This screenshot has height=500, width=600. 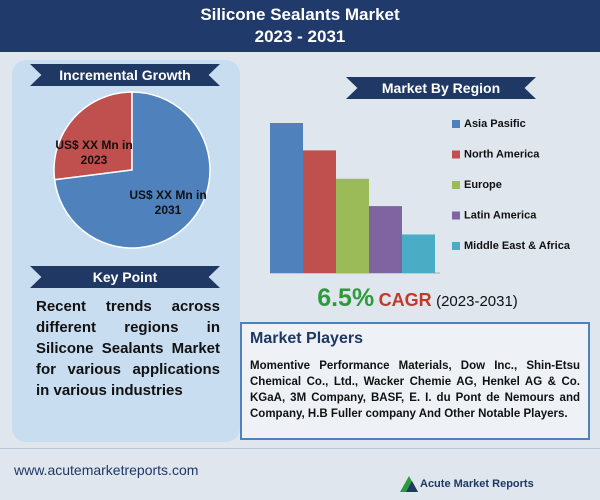 I want to click on legend-label: Europe, so click(x=483, y=185).